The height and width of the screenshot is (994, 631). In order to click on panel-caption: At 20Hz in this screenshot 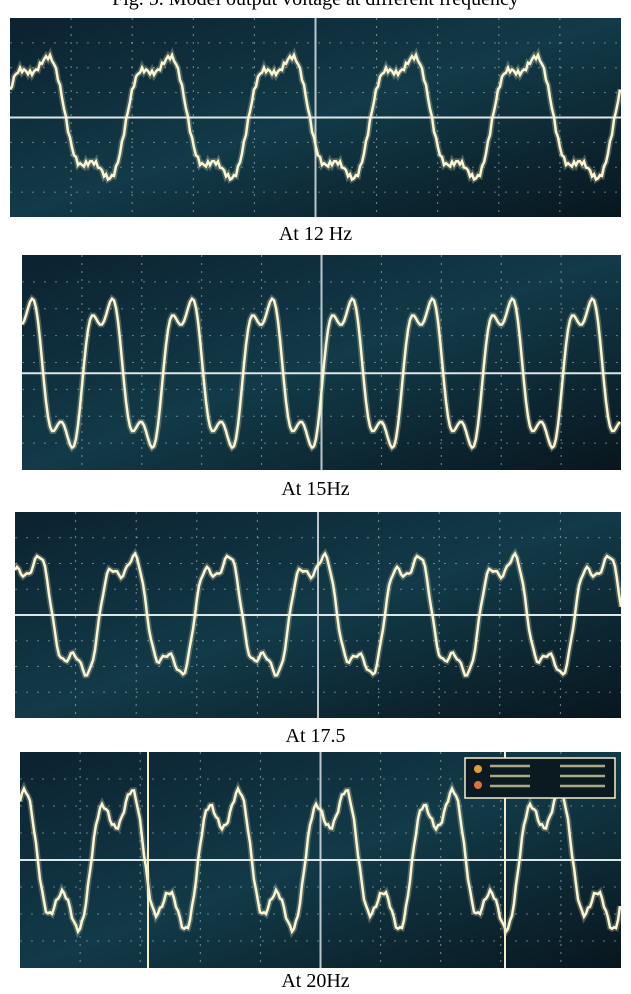, I will do `click(315, 981)`.